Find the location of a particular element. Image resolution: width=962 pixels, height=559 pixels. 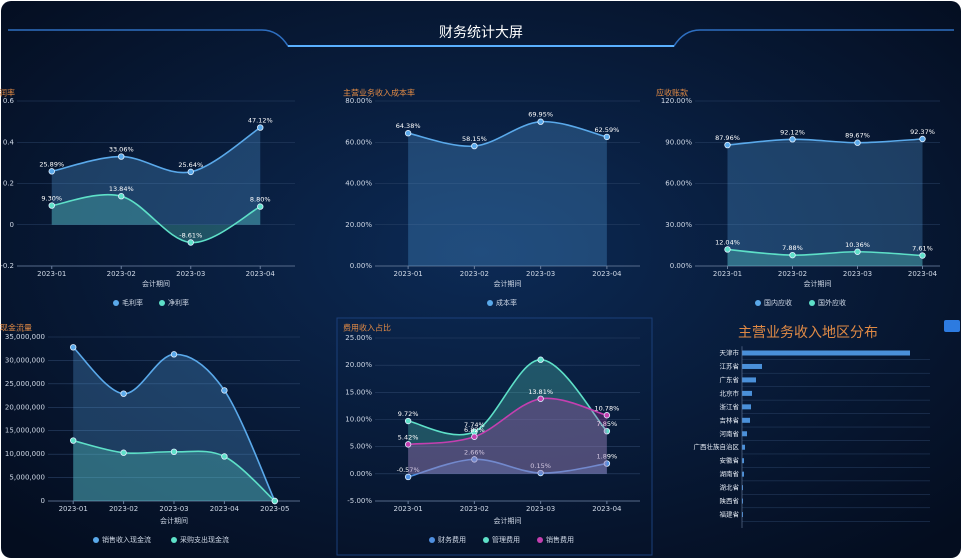

legend-label: 销售费用 is located at coordinates (560, 539).